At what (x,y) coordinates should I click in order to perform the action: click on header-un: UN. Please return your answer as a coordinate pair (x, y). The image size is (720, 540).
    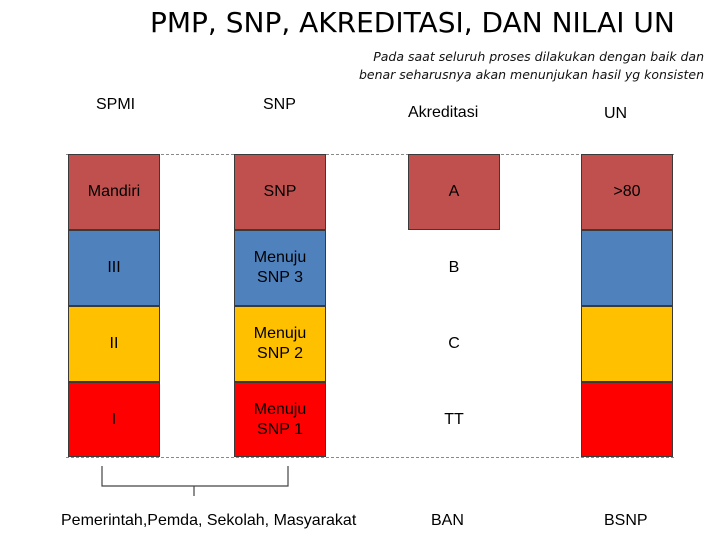
    Looking at the image, I should click on (616, 113).